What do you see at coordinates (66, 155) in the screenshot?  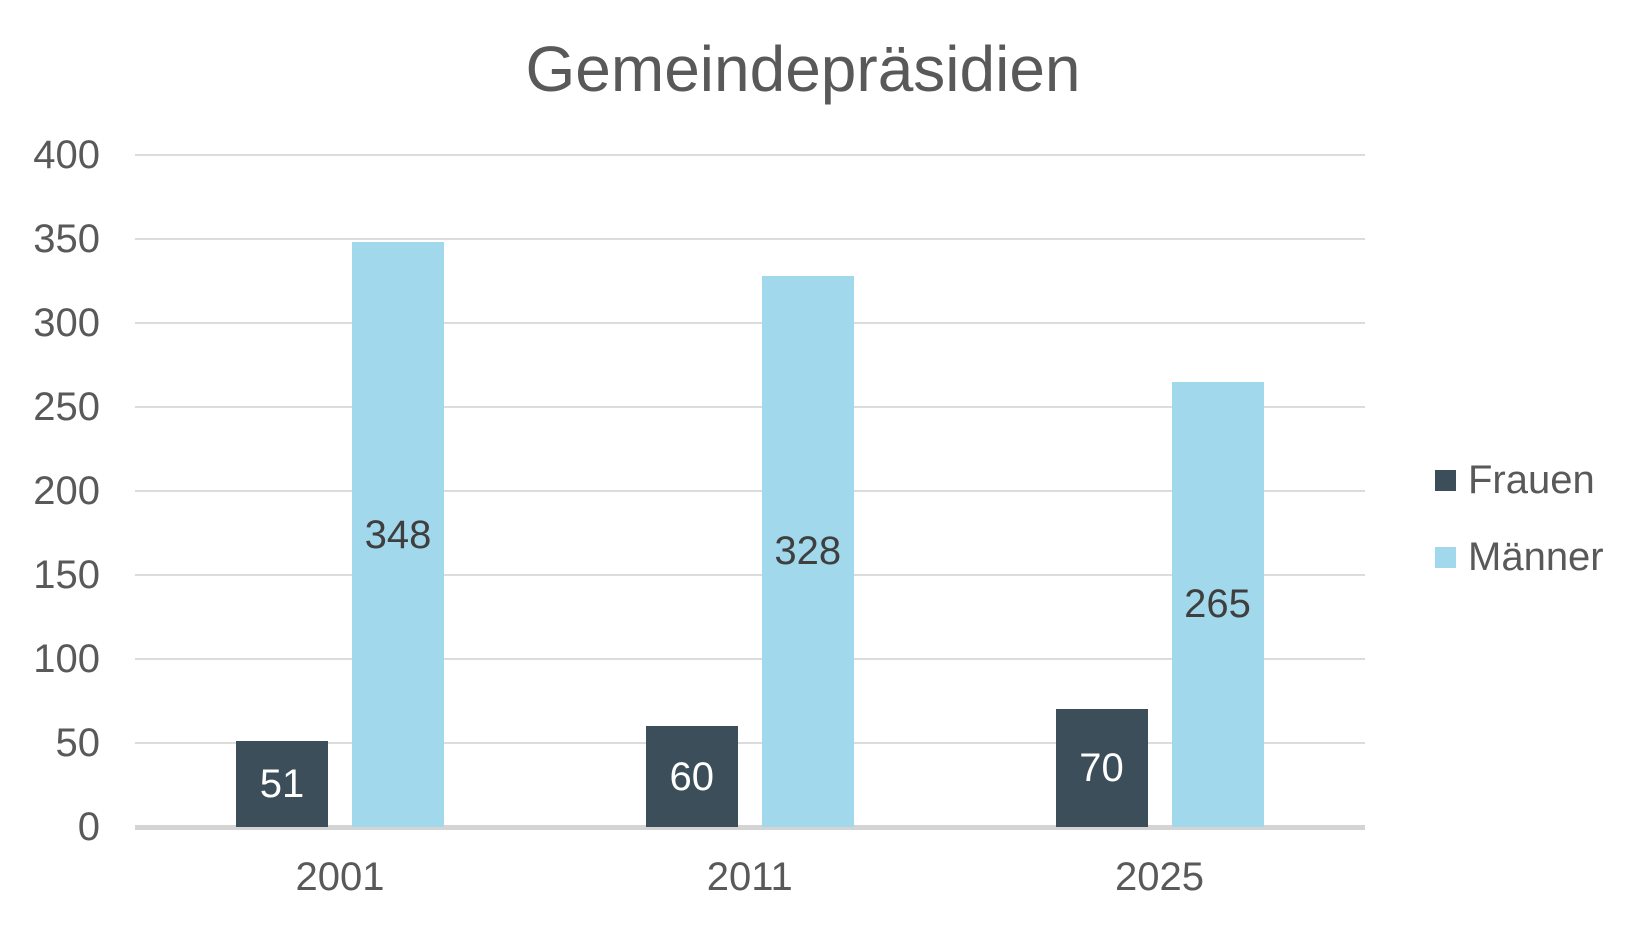 I see `y-tick-400: 400` at bounding box center [66, 155].